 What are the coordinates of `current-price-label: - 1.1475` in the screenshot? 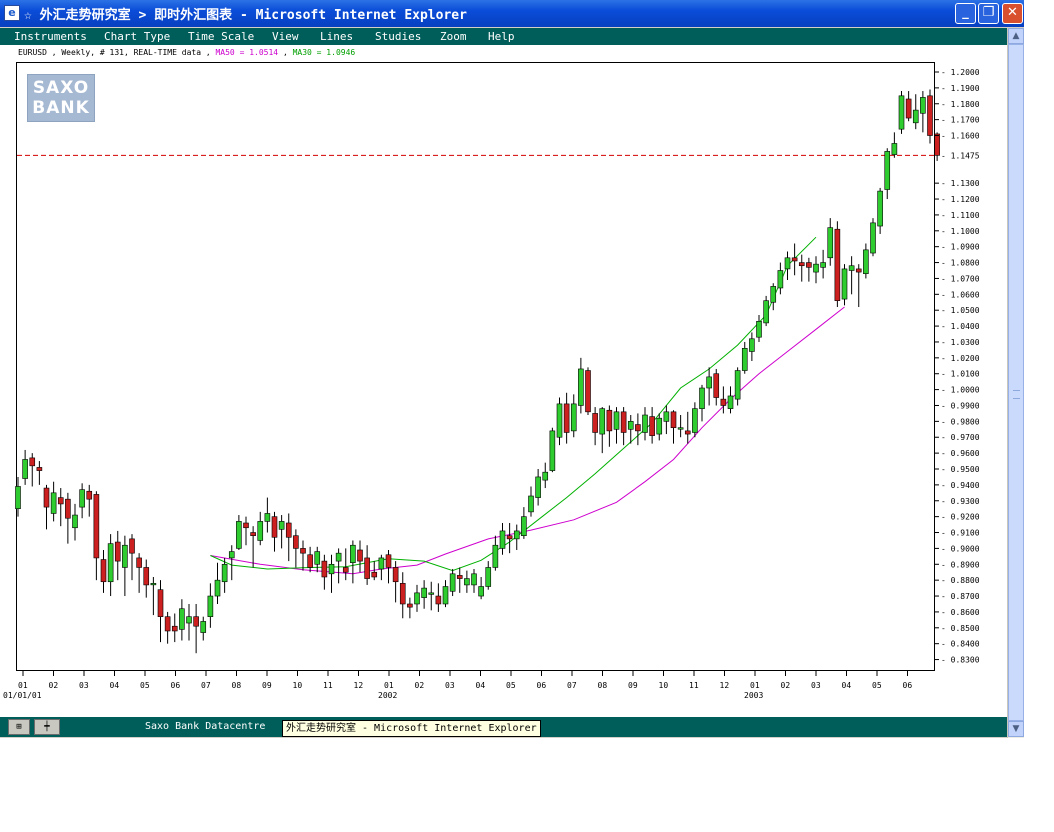 It's located at (960, 155).